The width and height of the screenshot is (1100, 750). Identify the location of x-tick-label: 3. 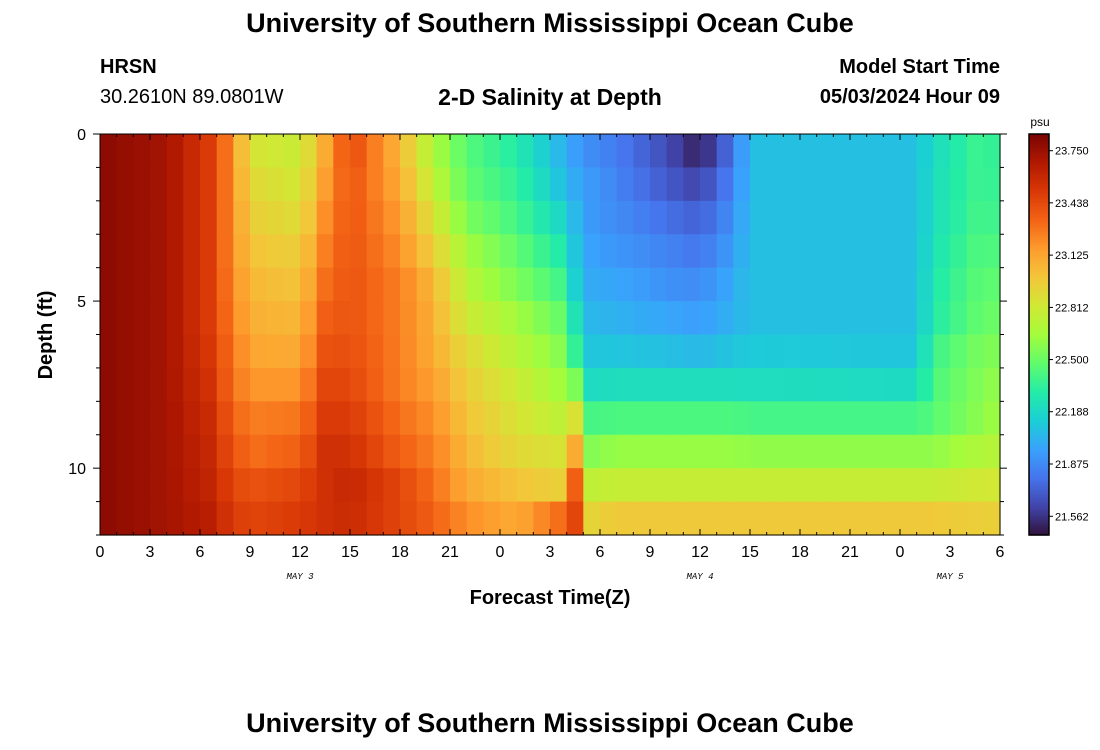
(550, 552).